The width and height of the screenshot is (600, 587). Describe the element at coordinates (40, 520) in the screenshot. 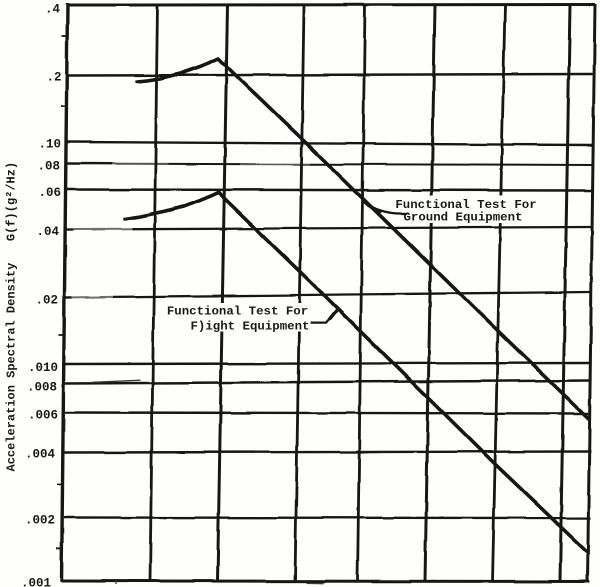

I see `svg-text: .002` at that location.